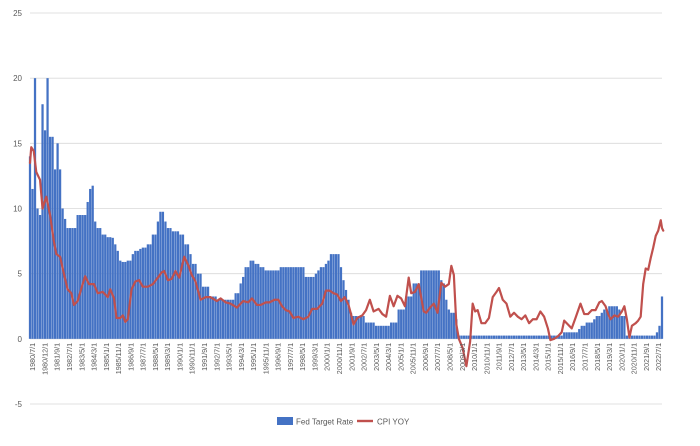  I want to click on y-tick-label: 0, so click(20, 339).